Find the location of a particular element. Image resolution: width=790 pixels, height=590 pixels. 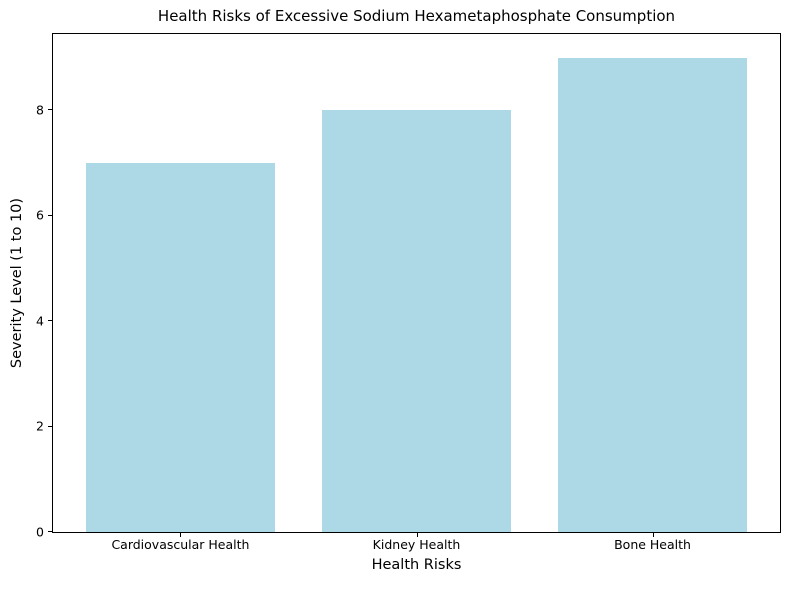

bar-cardiovascular-health is located at coordinates (180, 347).